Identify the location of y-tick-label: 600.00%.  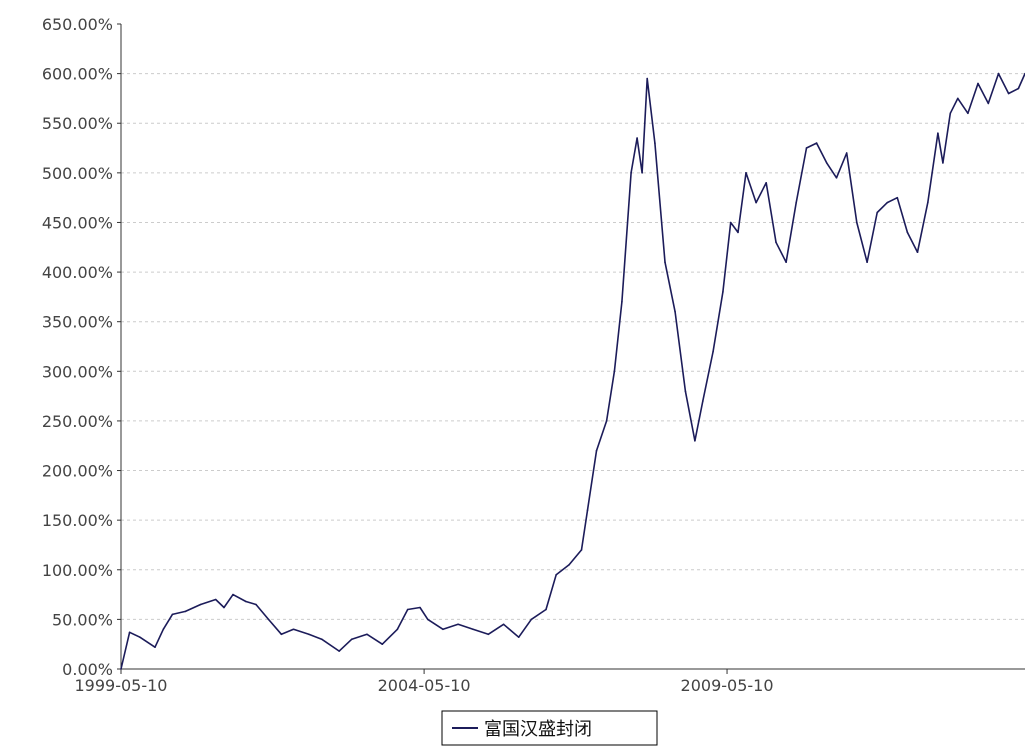
(77, 74).